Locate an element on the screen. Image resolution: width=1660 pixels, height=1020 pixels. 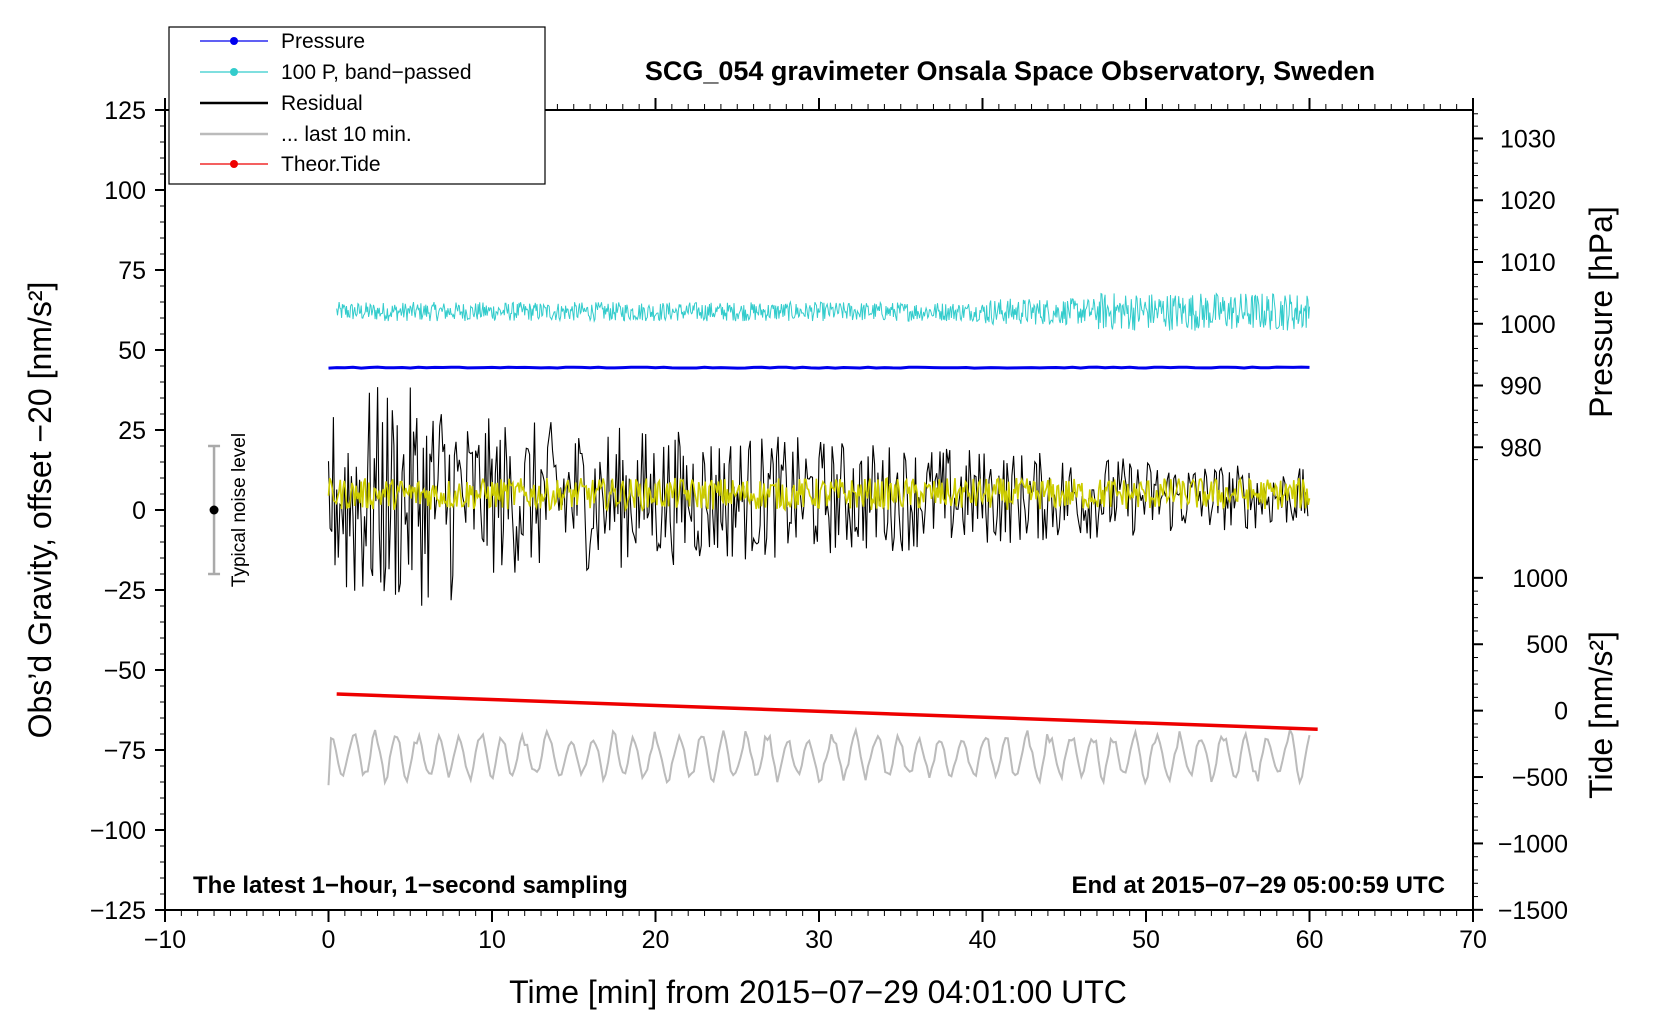
legend-box is located at coordinates (357, 105).